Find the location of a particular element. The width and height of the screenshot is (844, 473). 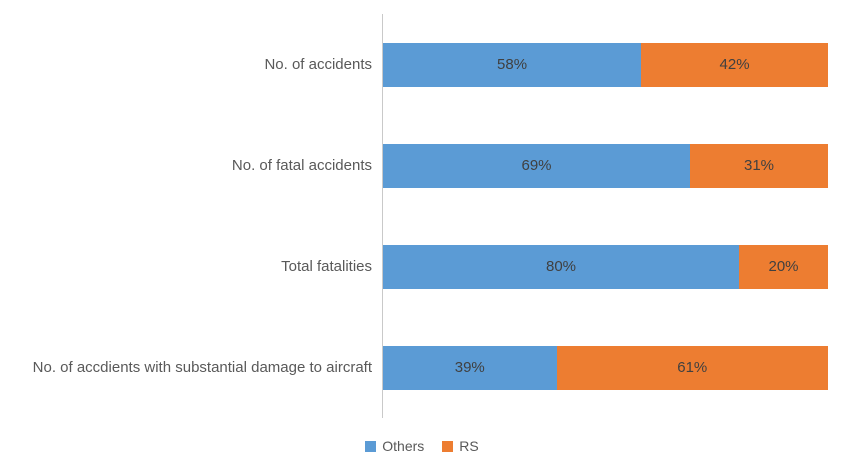

bar-segment-rs: 42% is located at coordinates (734, 64).